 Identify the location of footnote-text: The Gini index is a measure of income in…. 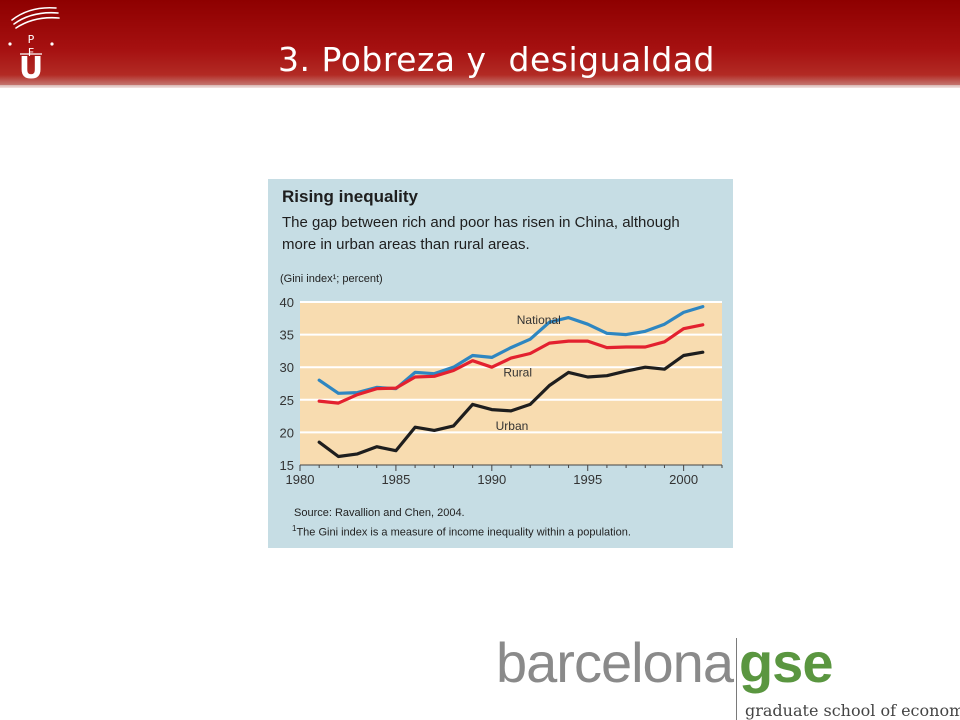
(463, 532).